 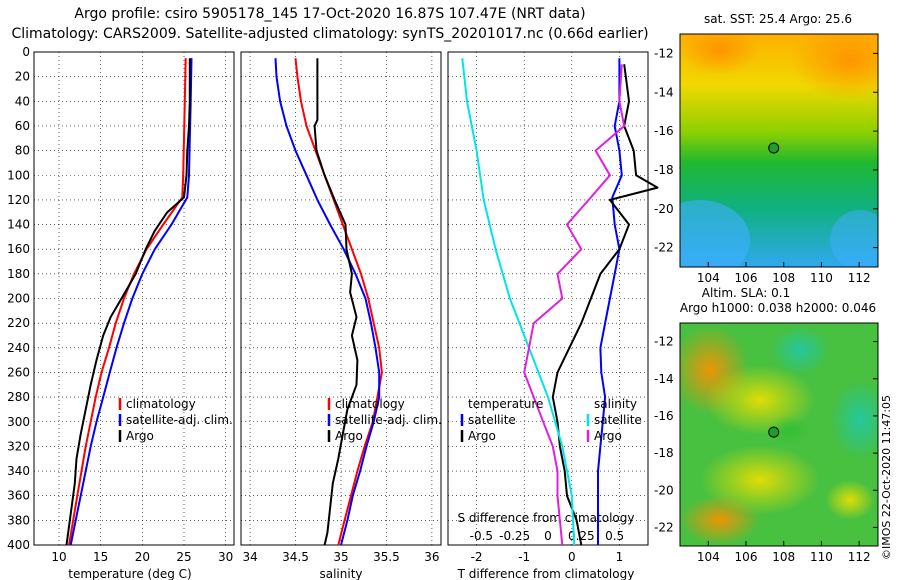 I want to click on series-salinity-argo, so click(x=336, y=302).